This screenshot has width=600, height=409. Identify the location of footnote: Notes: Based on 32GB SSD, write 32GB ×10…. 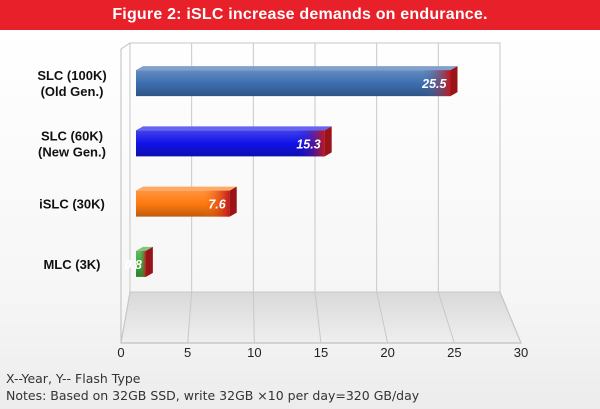
(213, 395).